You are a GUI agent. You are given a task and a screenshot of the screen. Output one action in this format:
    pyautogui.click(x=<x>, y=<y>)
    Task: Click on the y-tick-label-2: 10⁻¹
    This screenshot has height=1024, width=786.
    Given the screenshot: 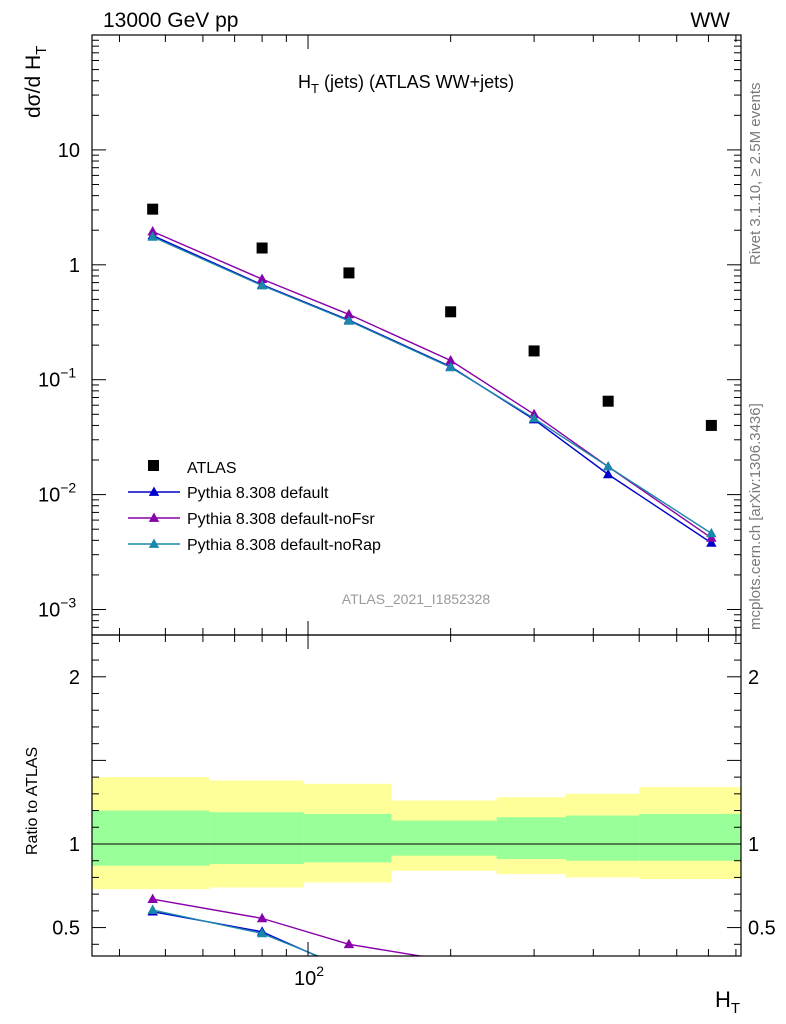 What is the action you would take?
    pyautogui.click(x=57, y=378)
    